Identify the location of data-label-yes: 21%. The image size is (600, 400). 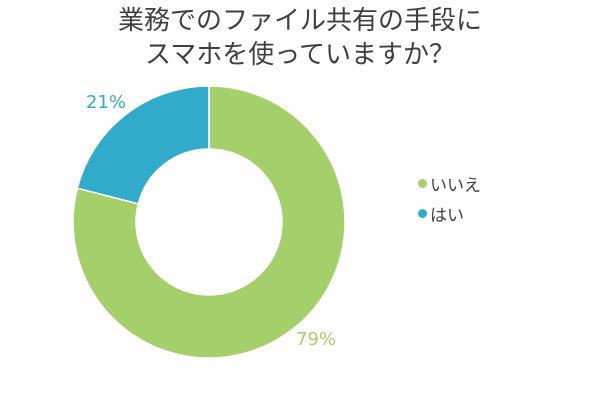
(106, 102).